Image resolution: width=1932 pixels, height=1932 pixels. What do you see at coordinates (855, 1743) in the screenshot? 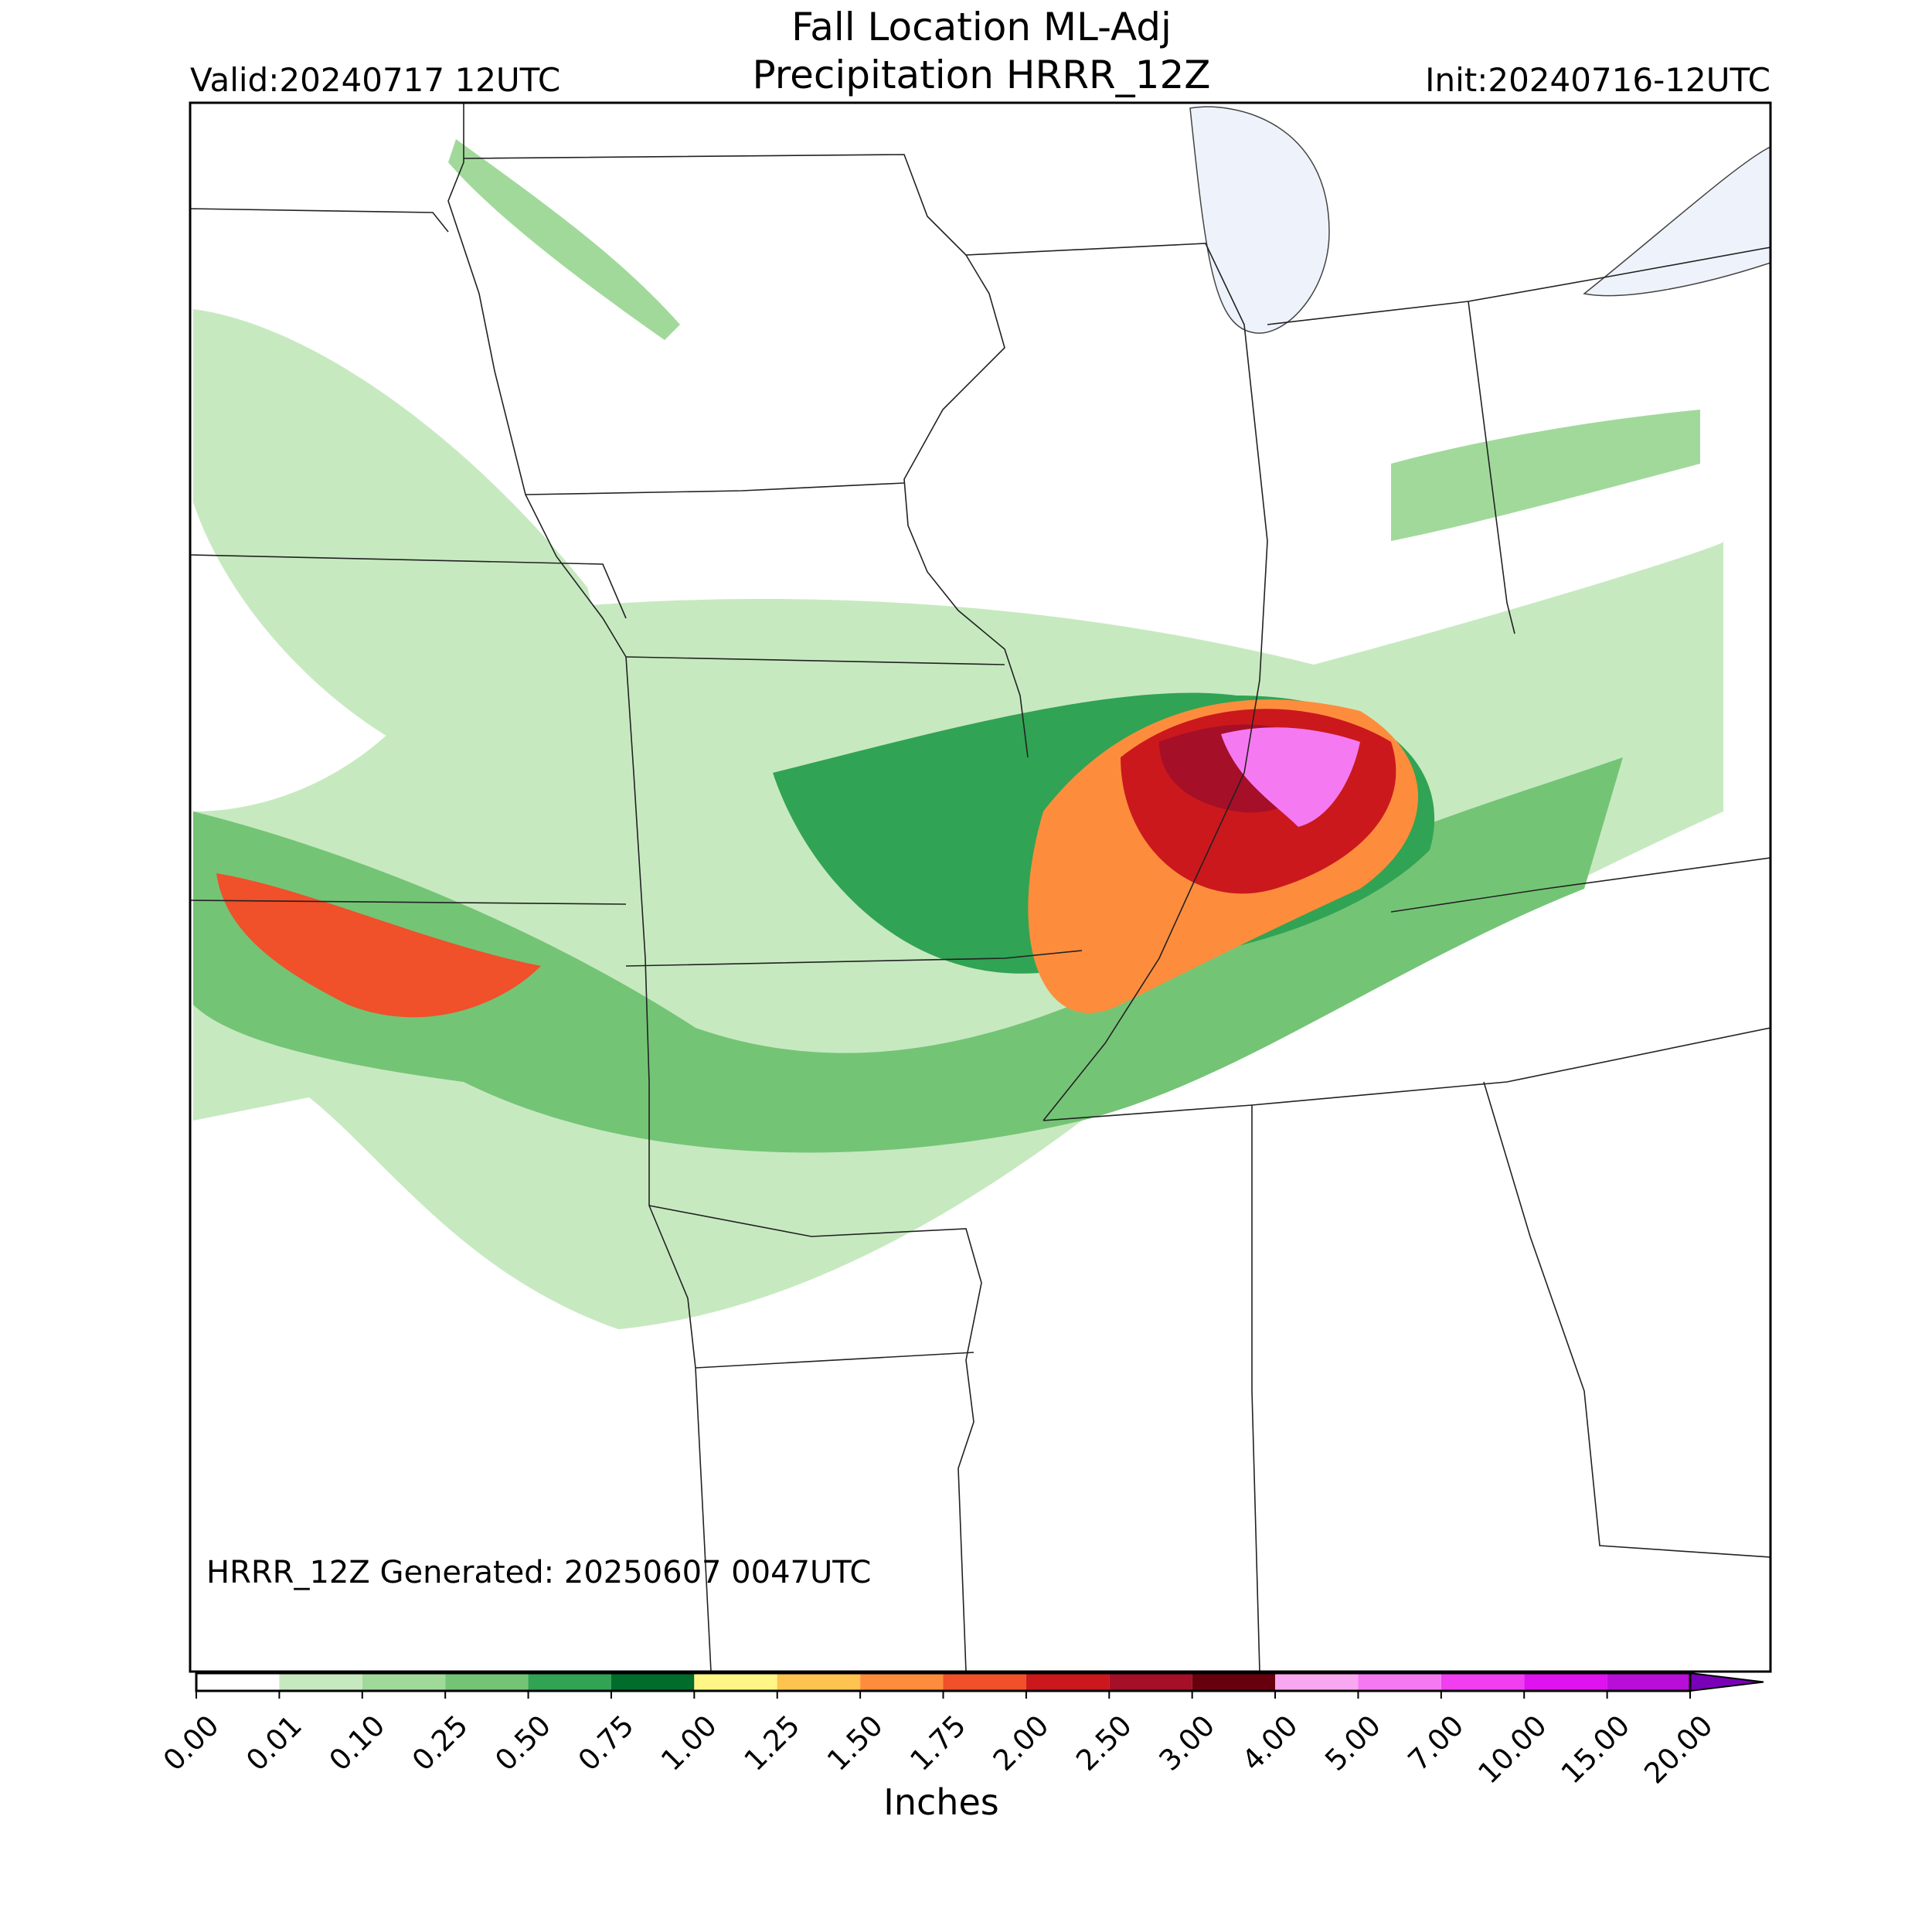
I see `colorbar-tick-label: 1.50` at bounding box center [855, 1743].